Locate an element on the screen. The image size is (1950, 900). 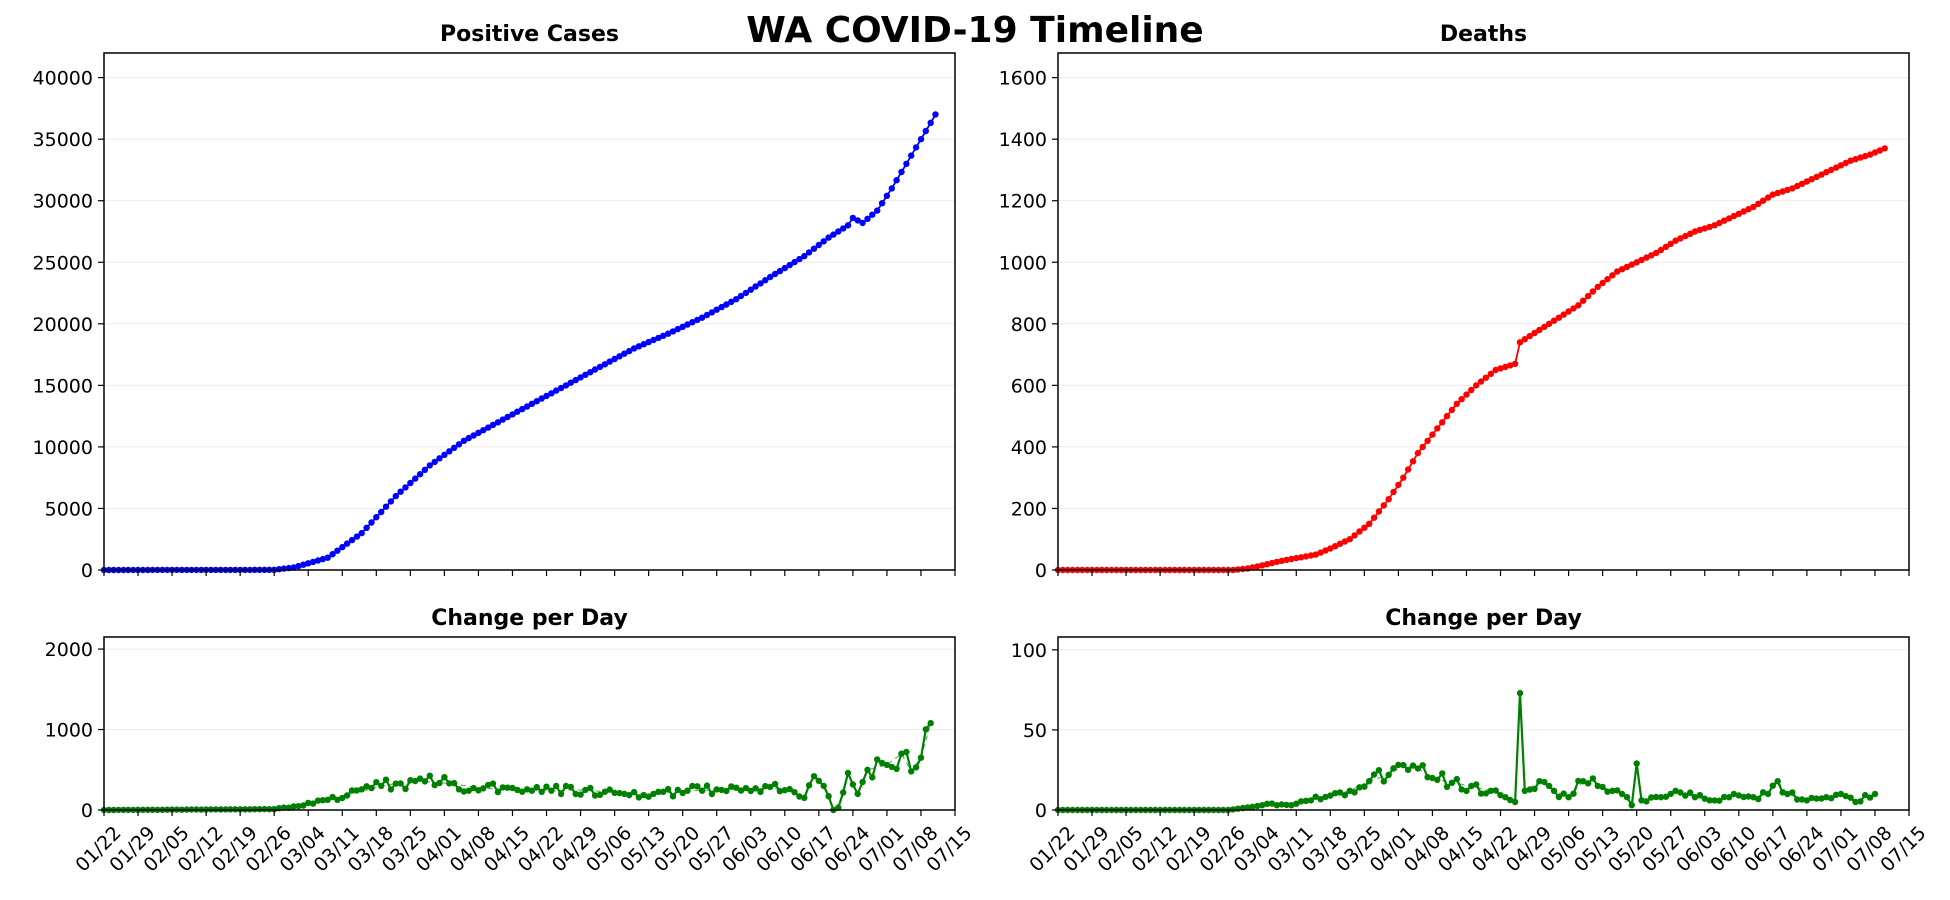
cases-panel-title: Positive Cases is located at coordinates (529, 34).